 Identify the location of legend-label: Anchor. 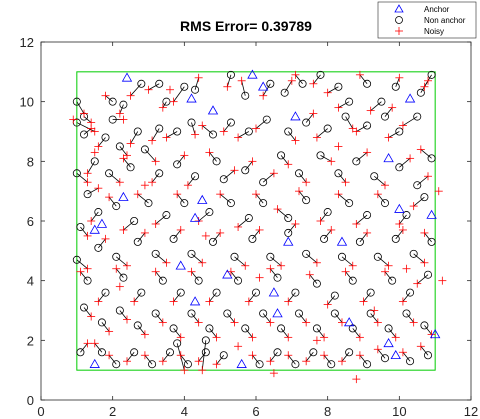
(437, 9).